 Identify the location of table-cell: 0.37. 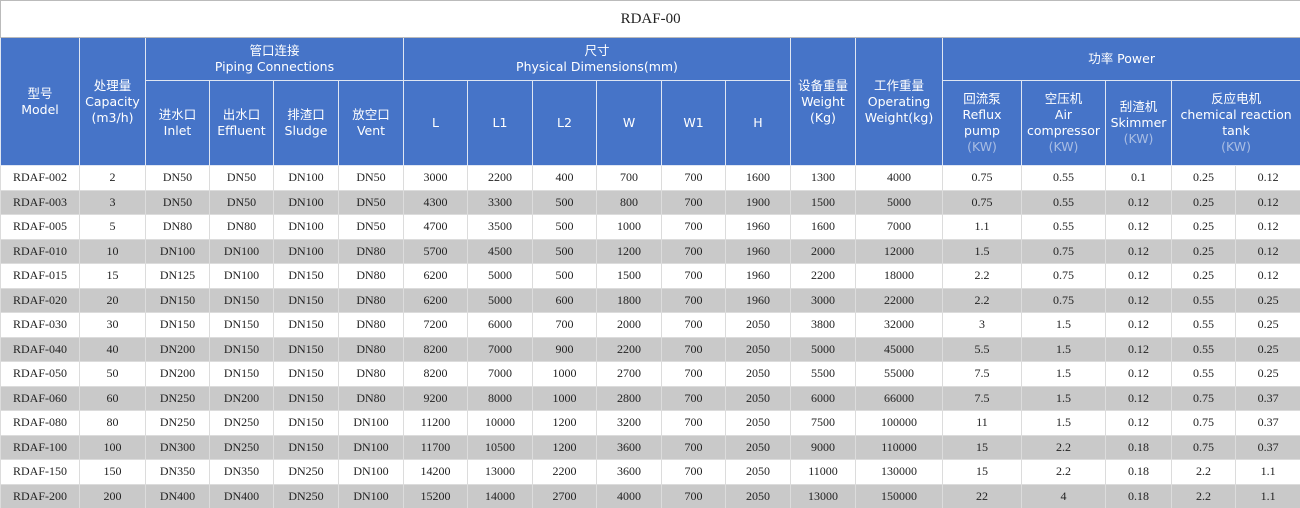
(1267, 423).